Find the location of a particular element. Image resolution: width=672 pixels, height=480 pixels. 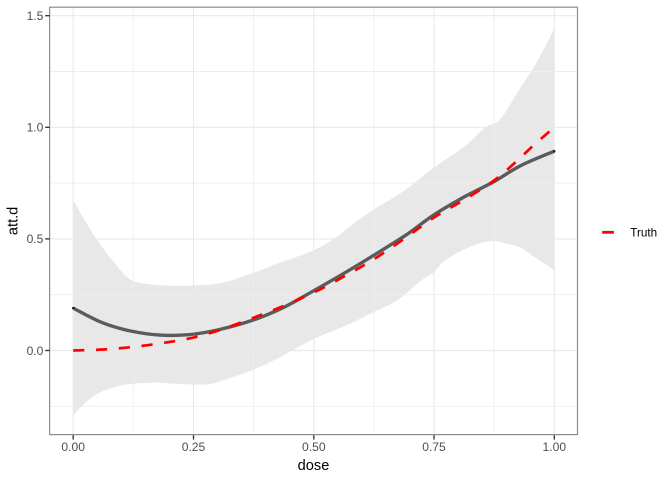

svg-text: 1.00 is located at coordinates (555, 447).